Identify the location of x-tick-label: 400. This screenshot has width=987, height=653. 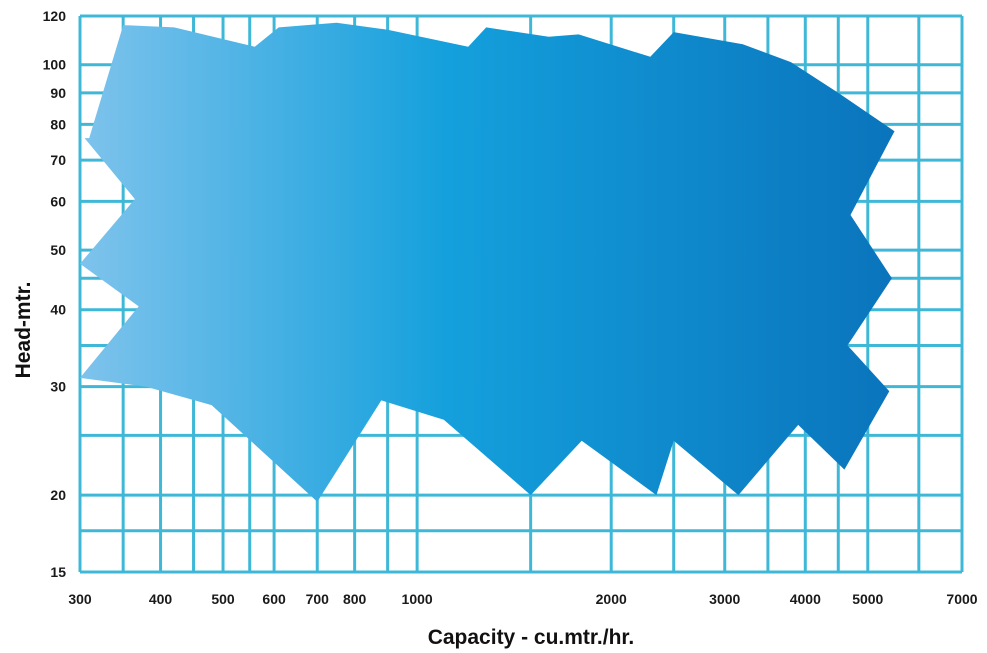
(161, 599).